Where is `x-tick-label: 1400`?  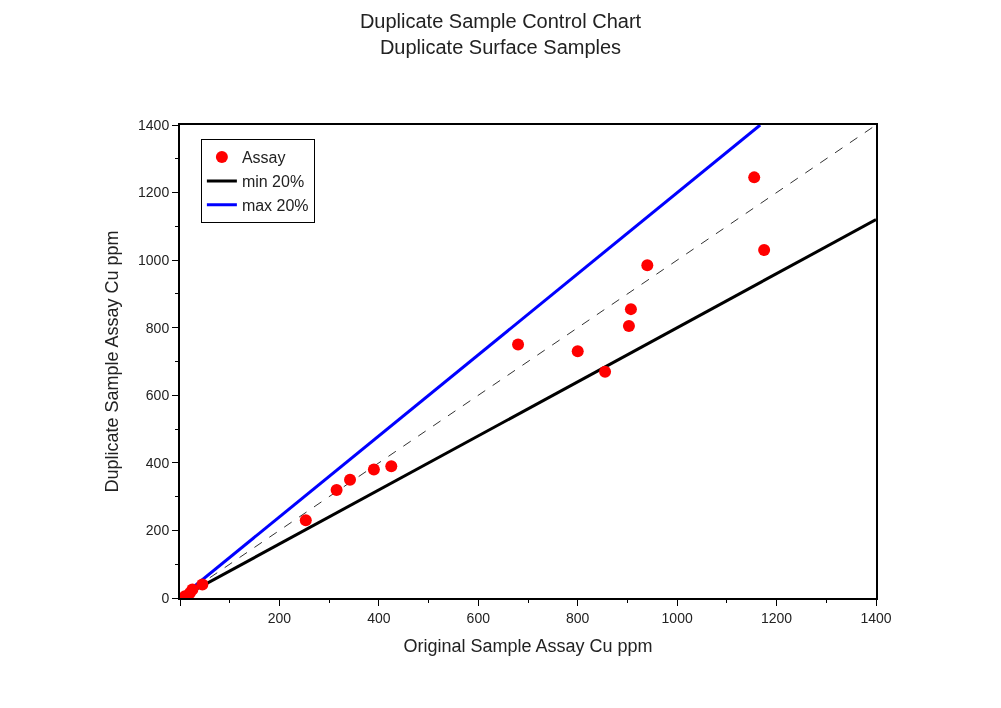 x-tick-label: 1400 is located at coordinates (876, 617).